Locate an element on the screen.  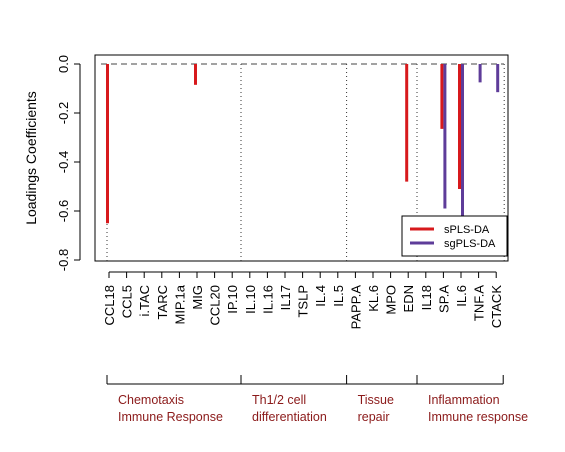
x-tick-label: CTACK is located at coordinates (496, 306).